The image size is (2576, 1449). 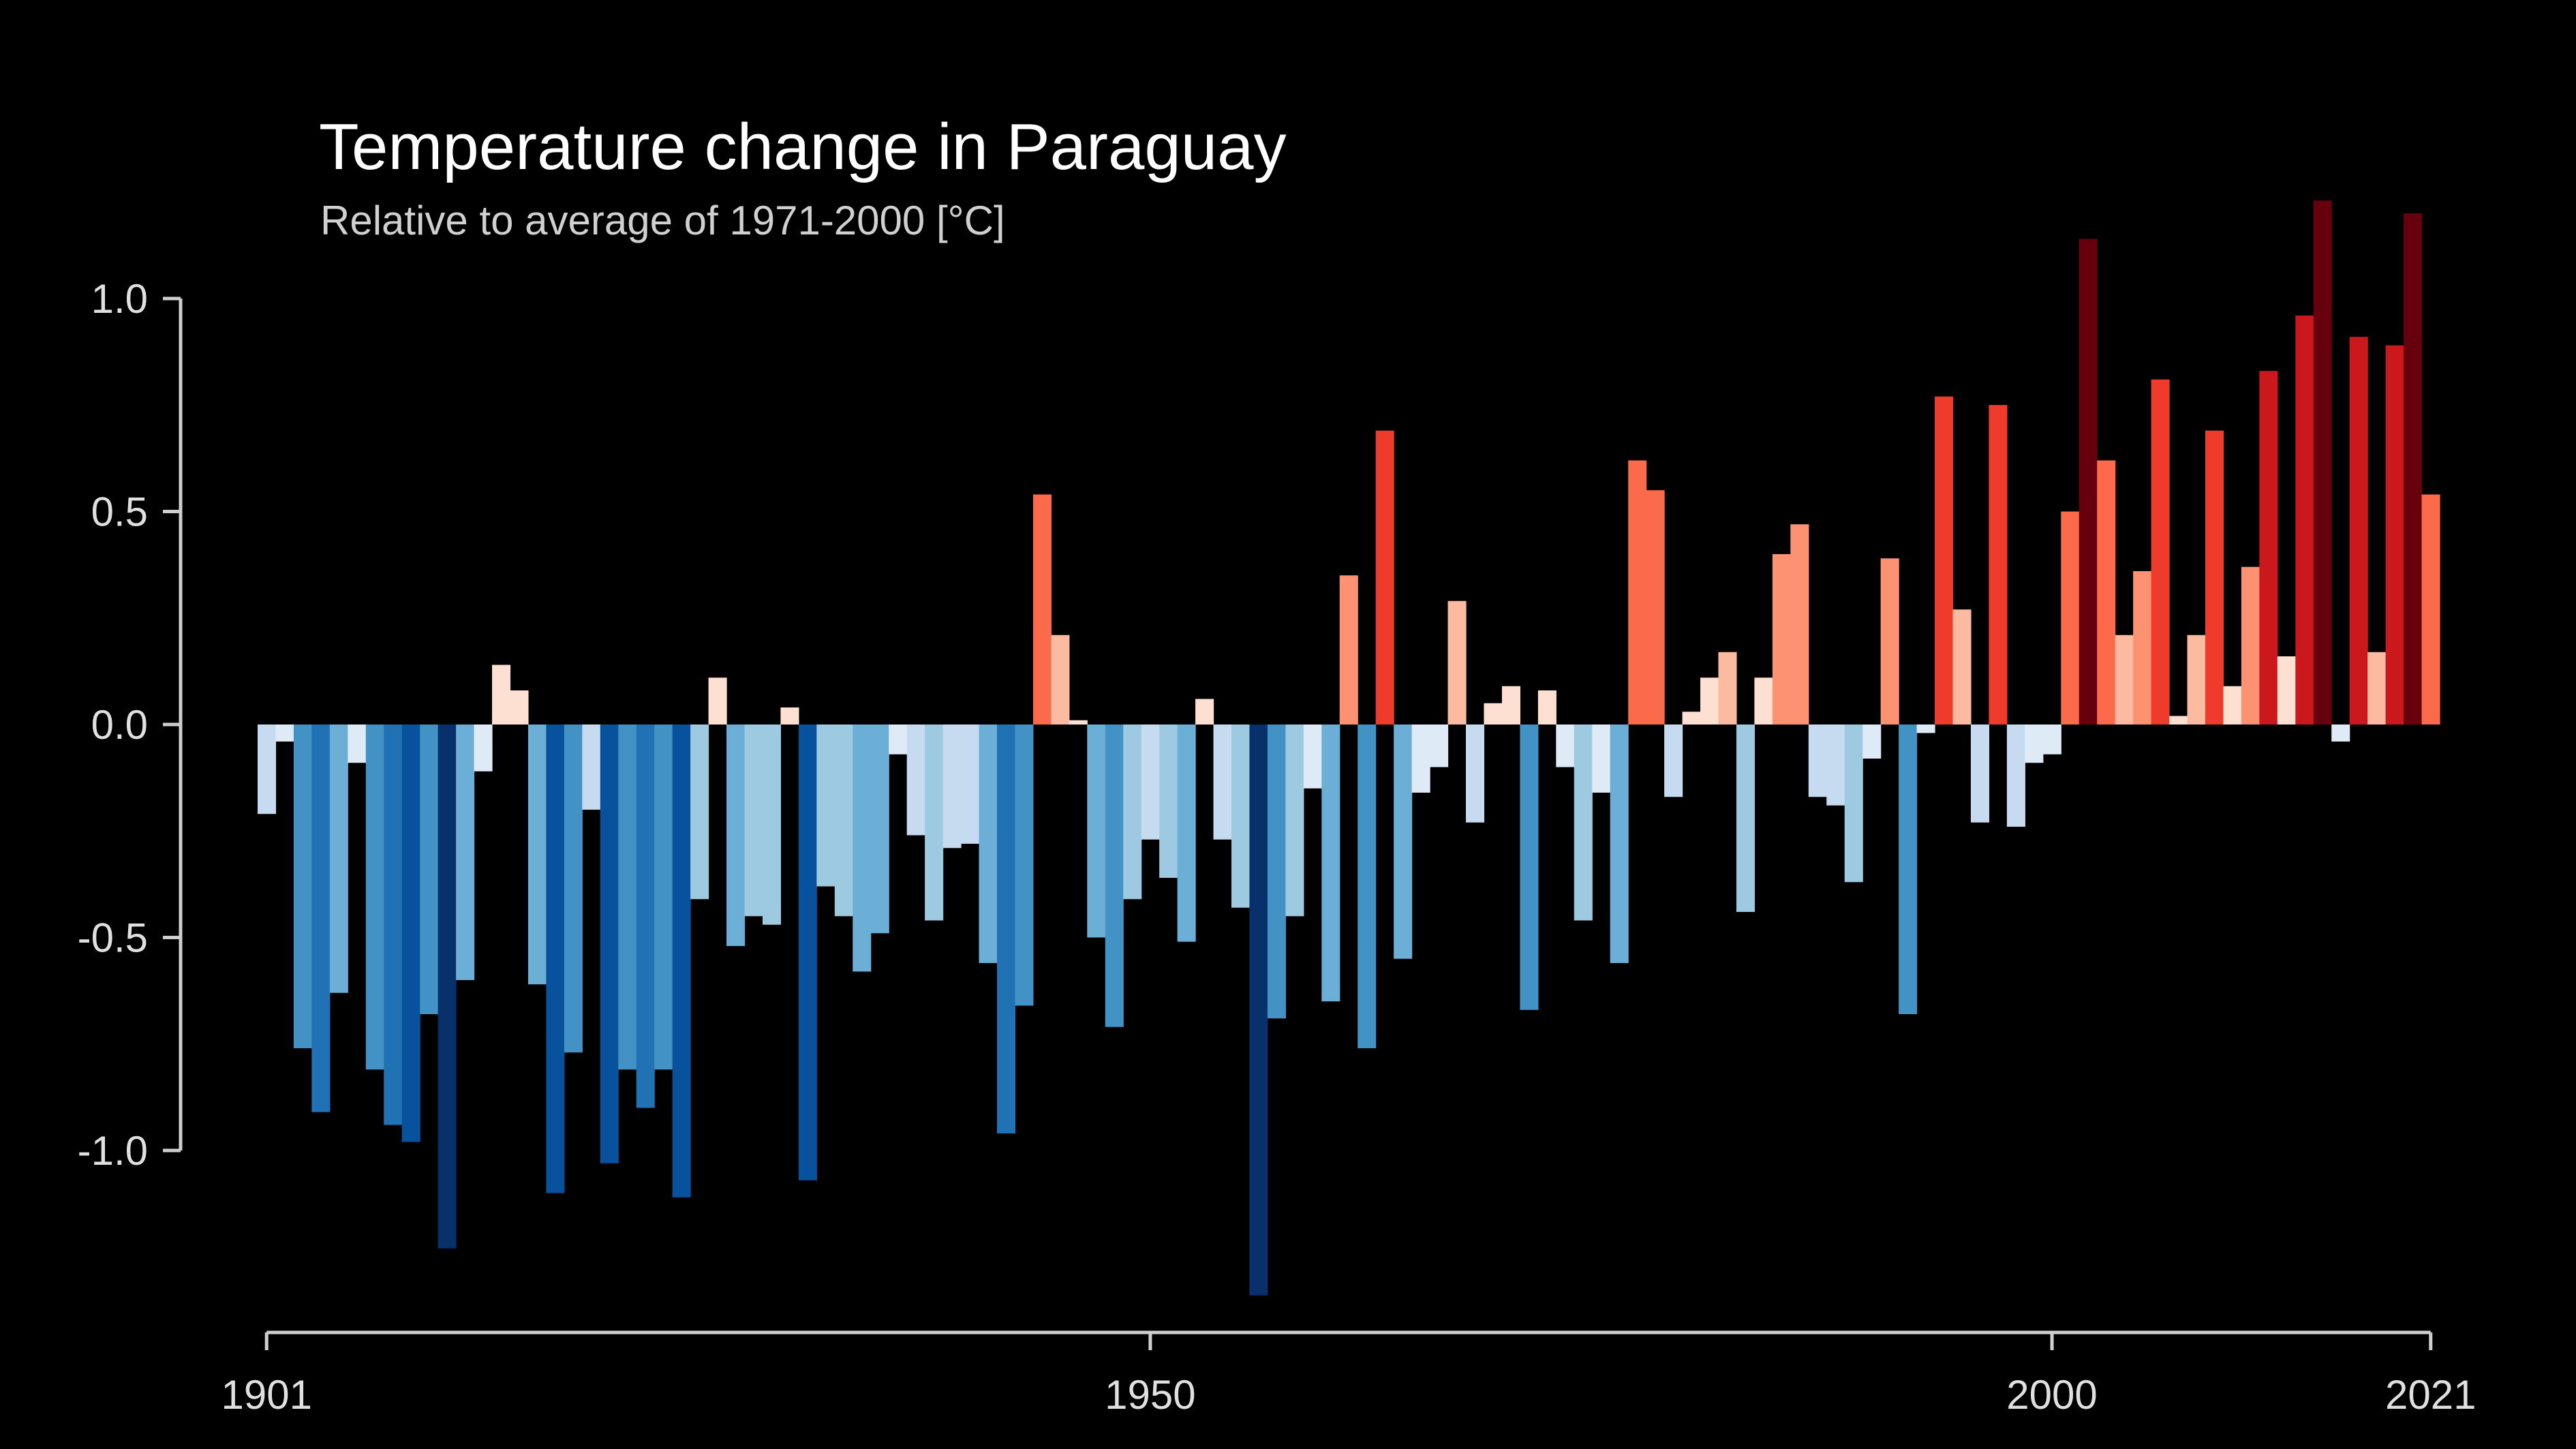 I want to click on bar-1946, so click(x=1078, y=722).